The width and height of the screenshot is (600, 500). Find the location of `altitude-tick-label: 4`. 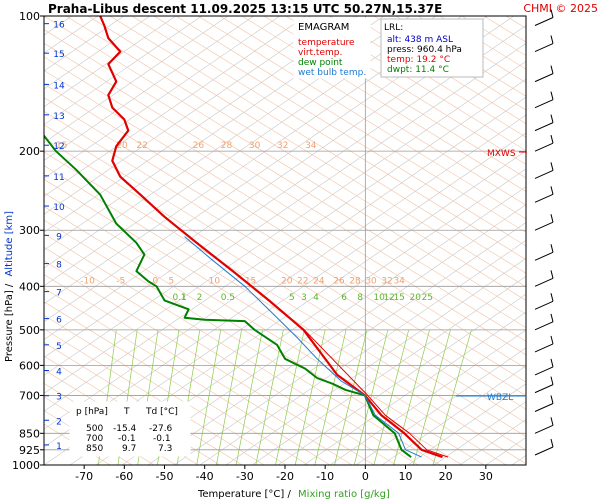

altitude-tick-label: 4 is located at coordinates (59, 373).